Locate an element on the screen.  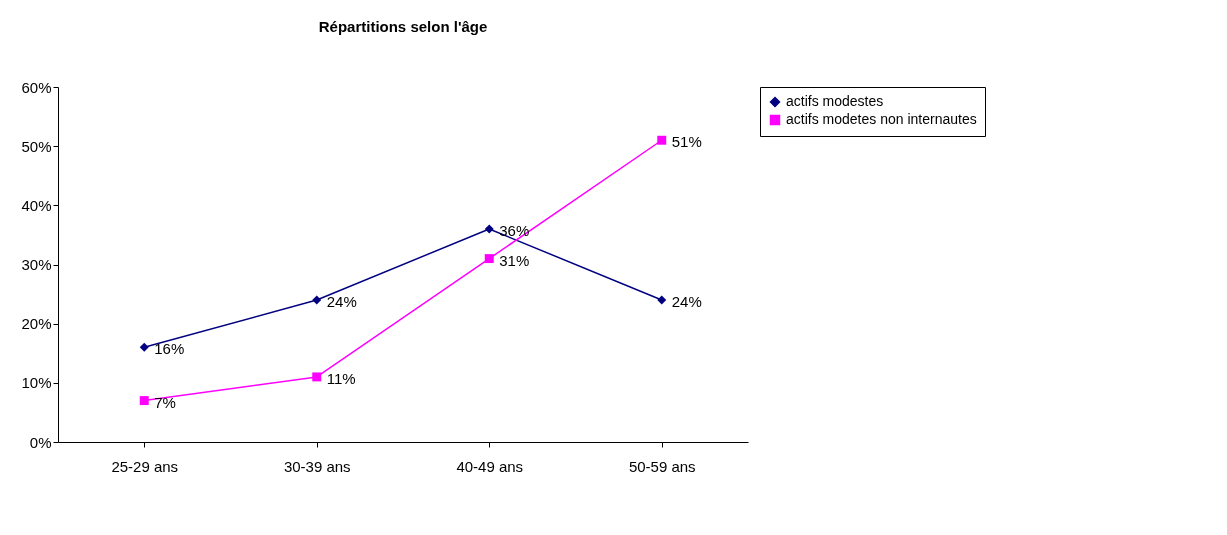
x-tick-label: 30-39 ans is located at coordinates (317, 466).